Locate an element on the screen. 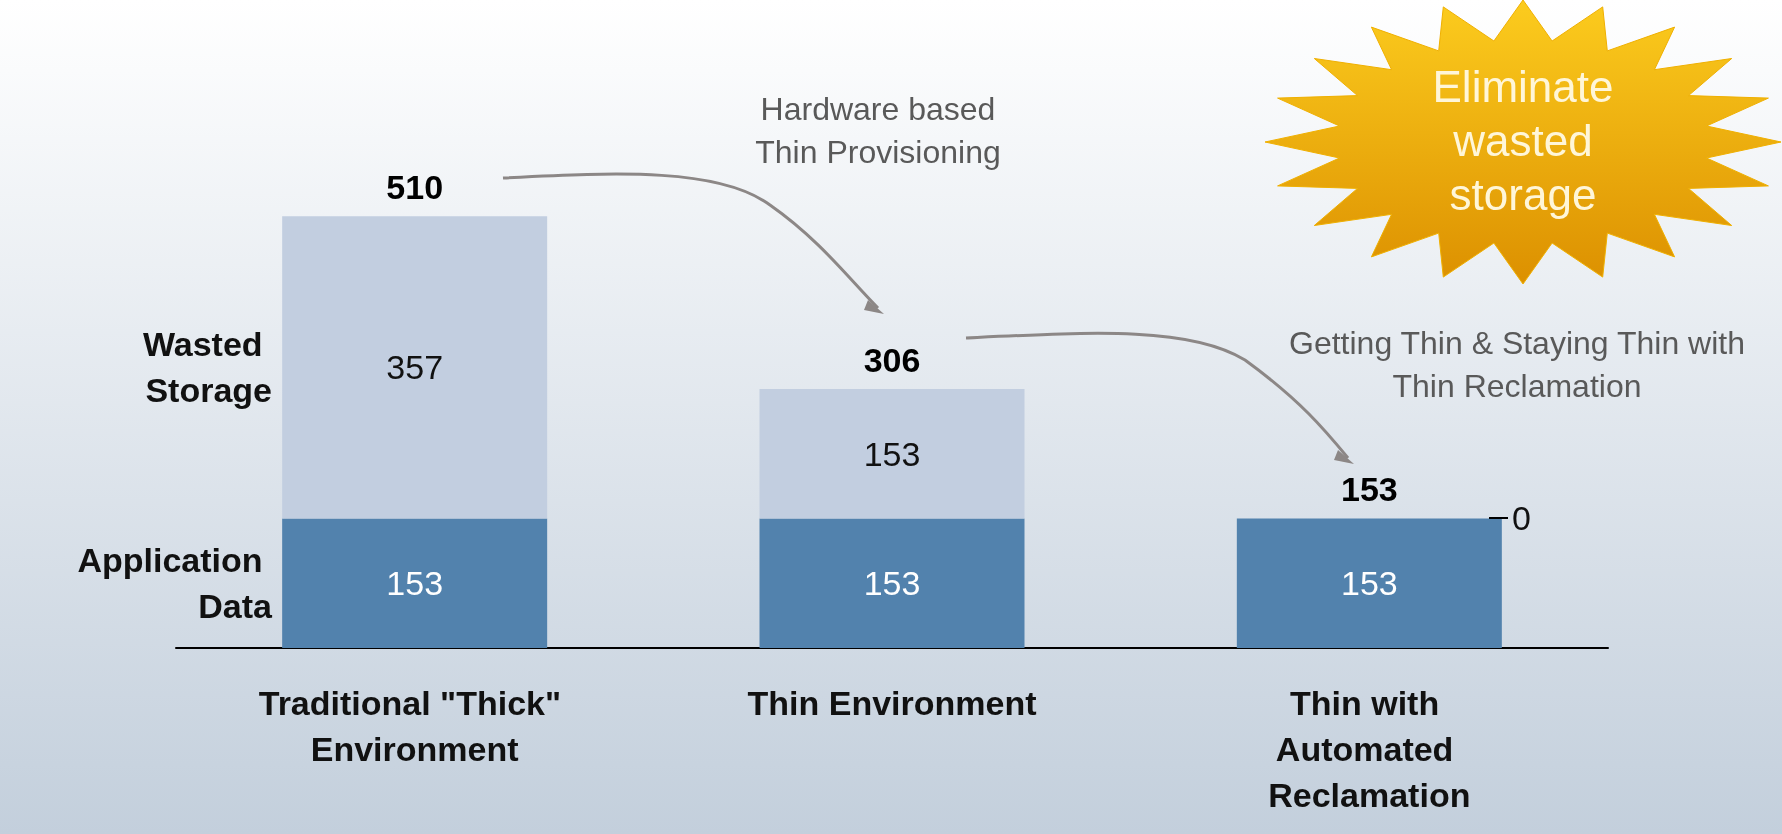 This screenshot has width=1782, height=834. text: Hardware based Thin Provisioning is located at coordinates (878, 131).